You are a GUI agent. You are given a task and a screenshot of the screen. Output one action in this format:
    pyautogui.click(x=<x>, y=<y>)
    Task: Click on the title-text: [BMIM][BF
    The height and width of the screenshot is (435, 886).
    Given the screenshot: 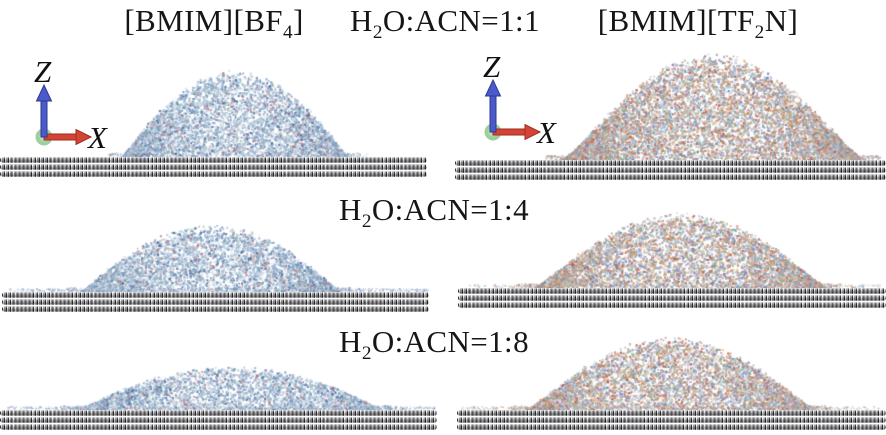 What is the action you would take?
    pyautogui.click(x=203, y=20)
    